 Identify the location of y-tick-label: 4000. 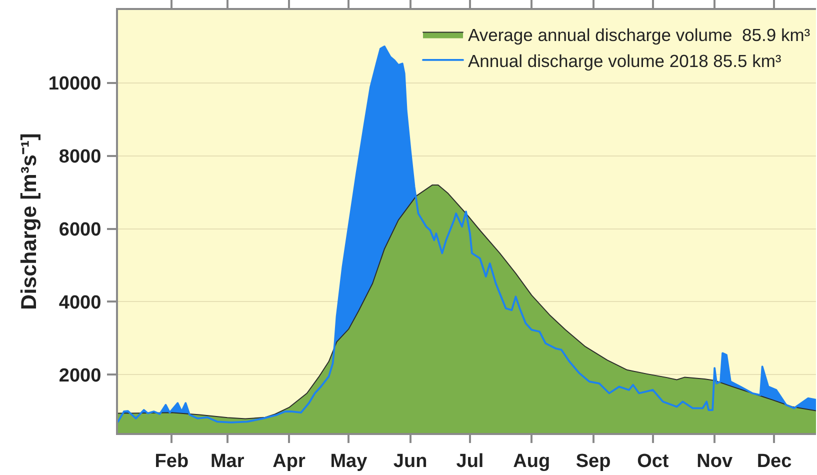
(80, 303).